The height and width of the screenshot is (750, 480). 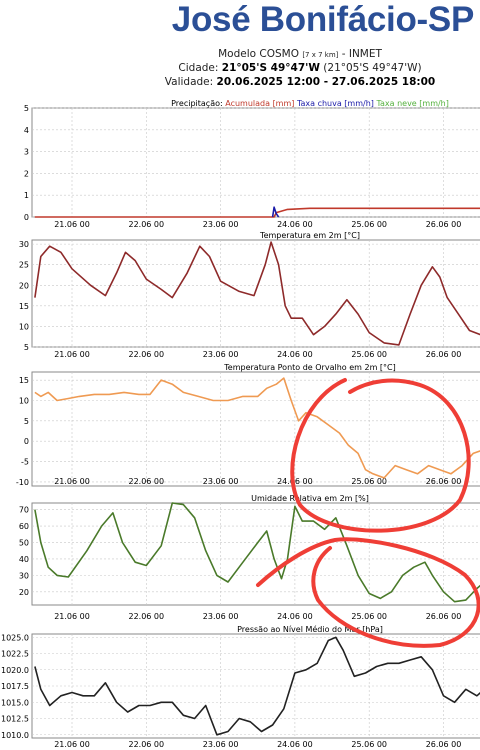 What do you see at coordinates (15, 735) in the screenshot?
I see `y-tick-label: 1010.0` at bounding box center [15, 735].